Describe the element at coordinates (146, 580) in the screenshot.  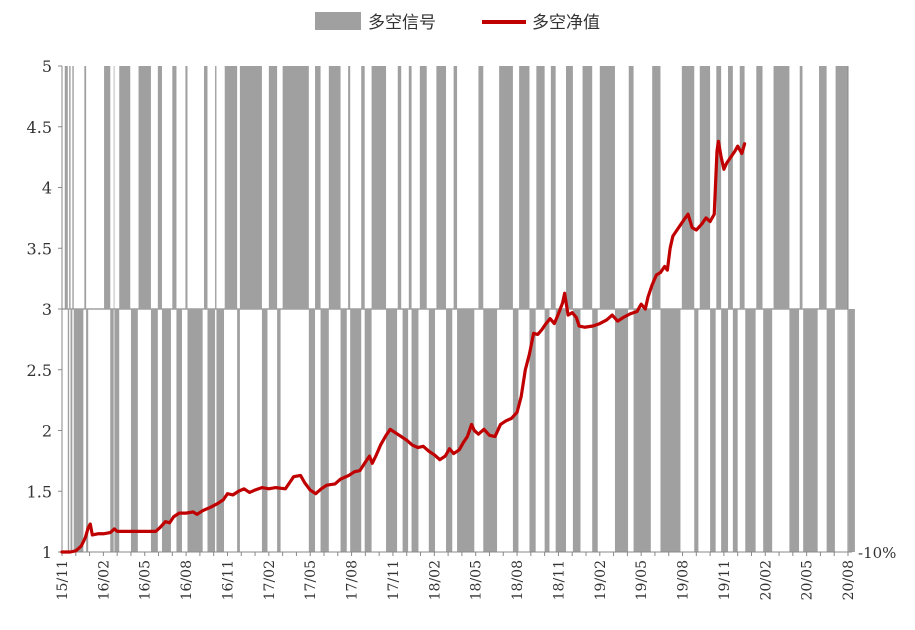
I see `x-tick-label: 16/05` at that location.